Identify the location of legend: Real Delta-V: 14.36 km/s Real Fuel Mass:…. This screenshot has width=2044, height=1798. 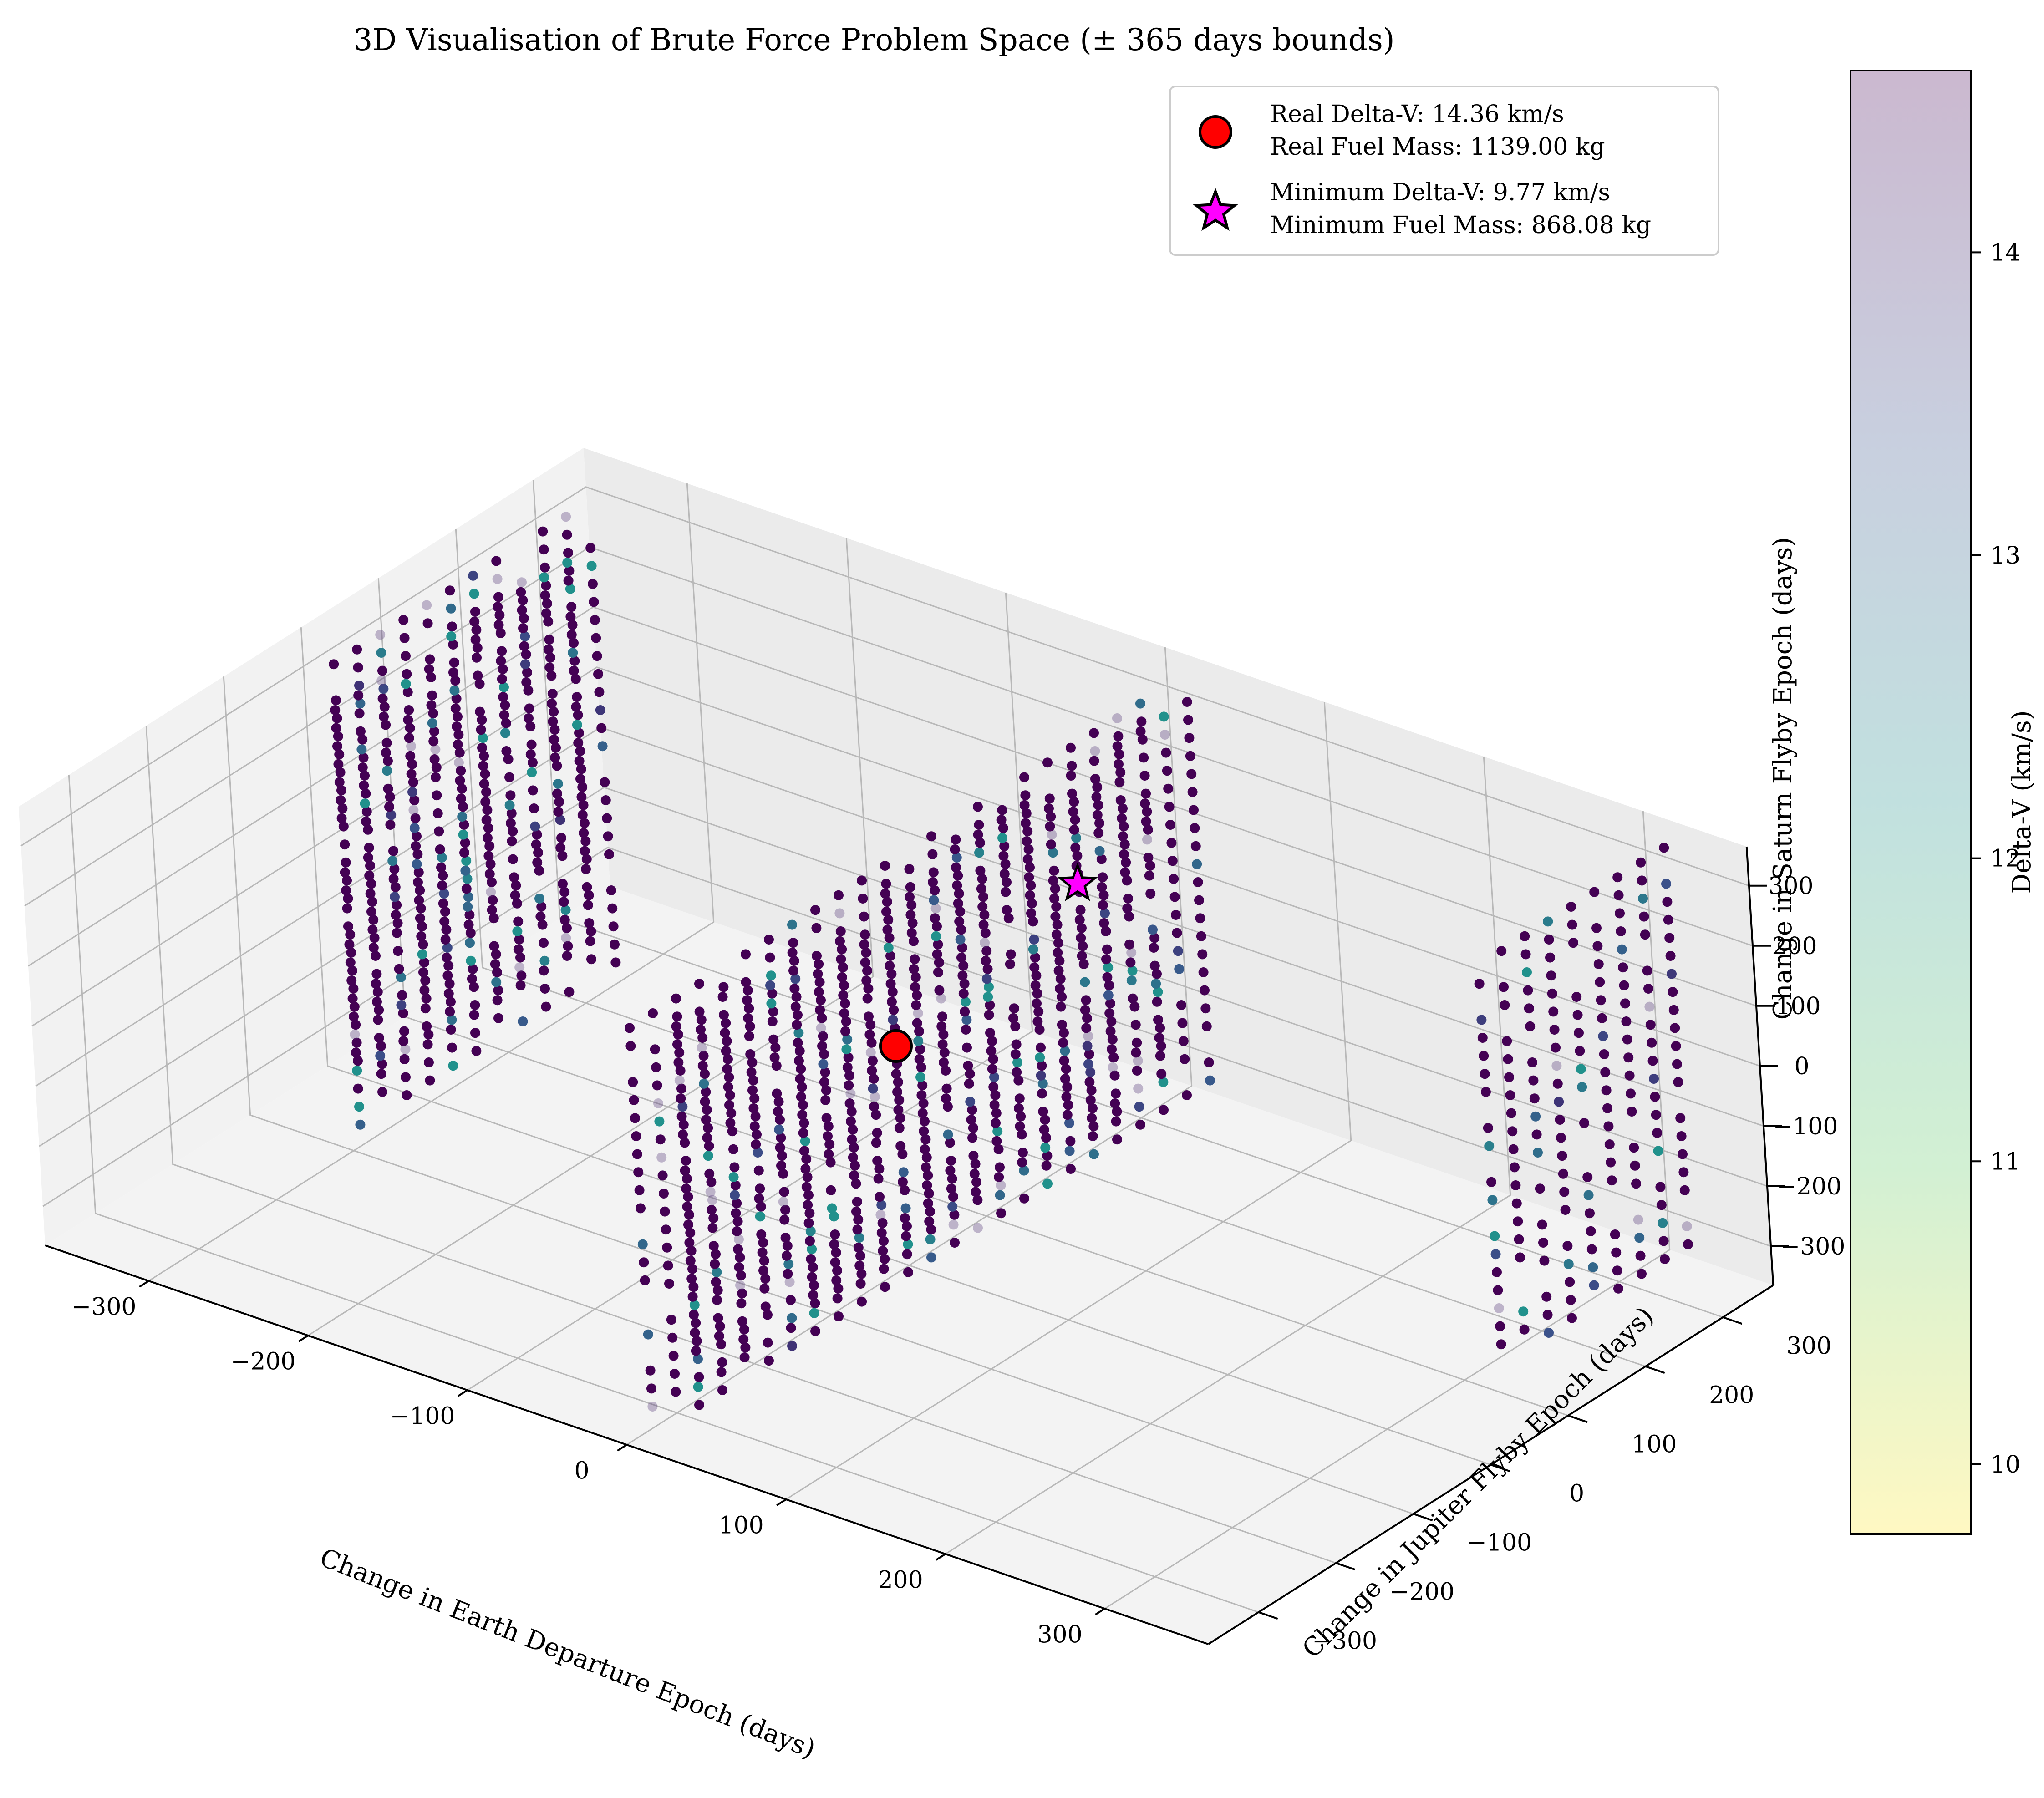
(1444, 171).